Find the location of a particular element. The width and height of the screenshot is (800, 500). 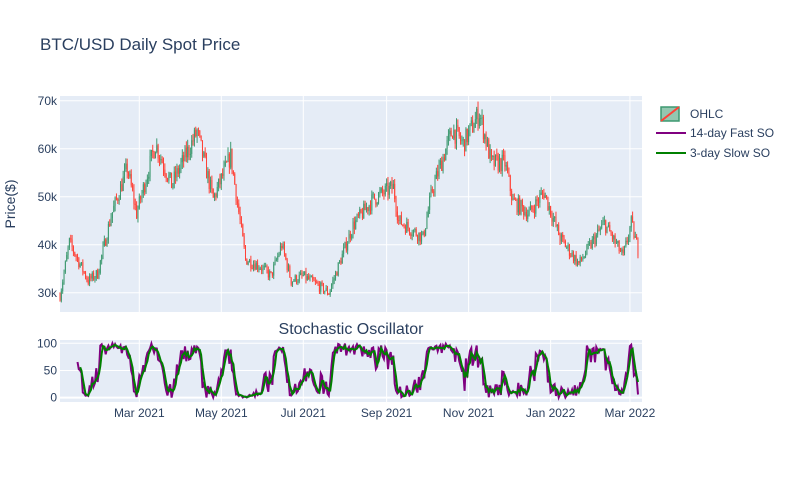

x-tick-label: Jul 2021 is located at coordinates (304, 413).